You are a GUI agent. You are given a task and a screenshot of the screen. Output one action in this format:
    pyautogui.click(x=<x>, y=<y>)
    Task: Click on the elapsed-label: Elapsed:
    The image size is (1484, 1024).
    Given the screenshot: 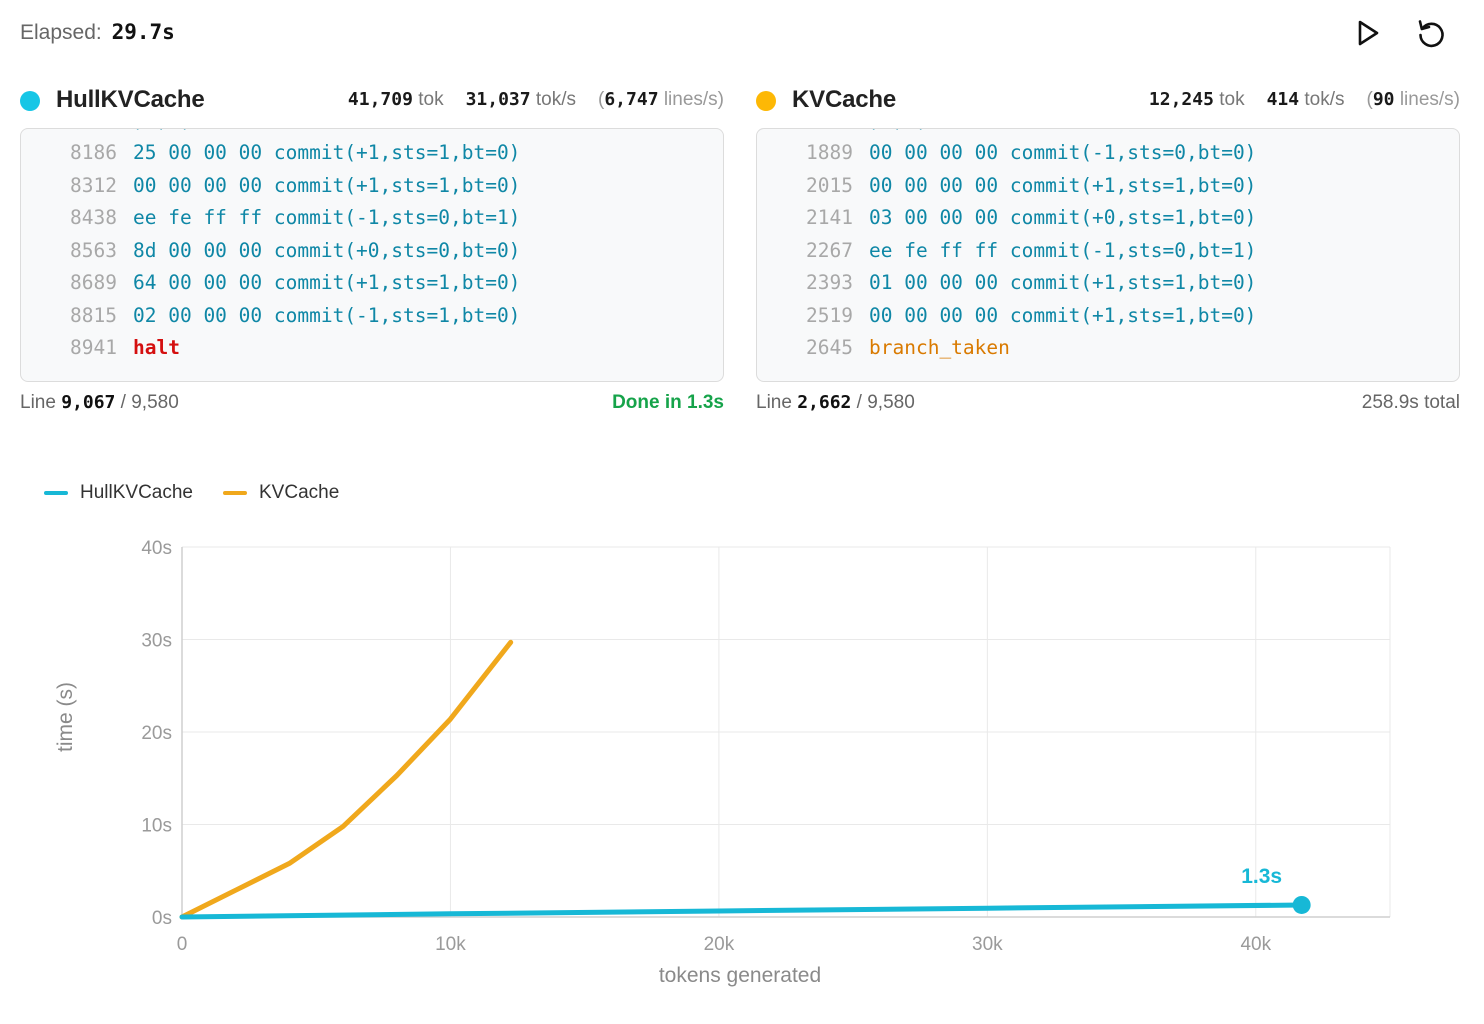 What is the action you would take?
    pyautogui.click(x=61, y=32)
    